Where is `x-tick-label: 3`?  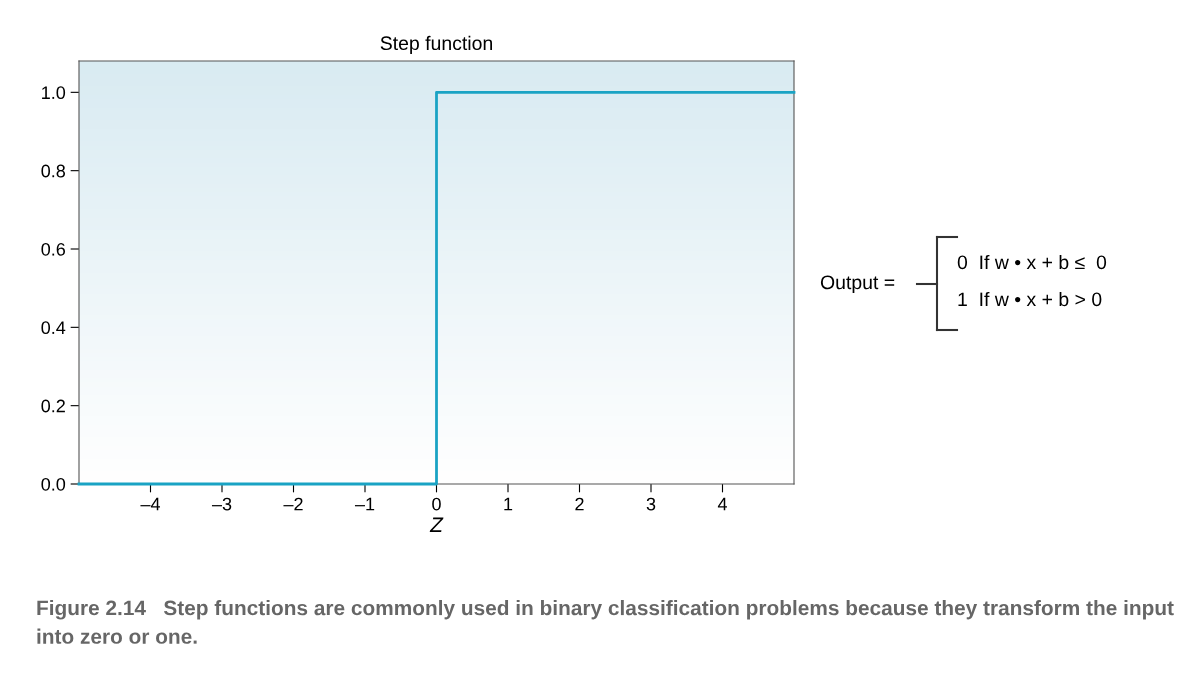 x-tick-label: 3 is located at coordinates (651, 504).